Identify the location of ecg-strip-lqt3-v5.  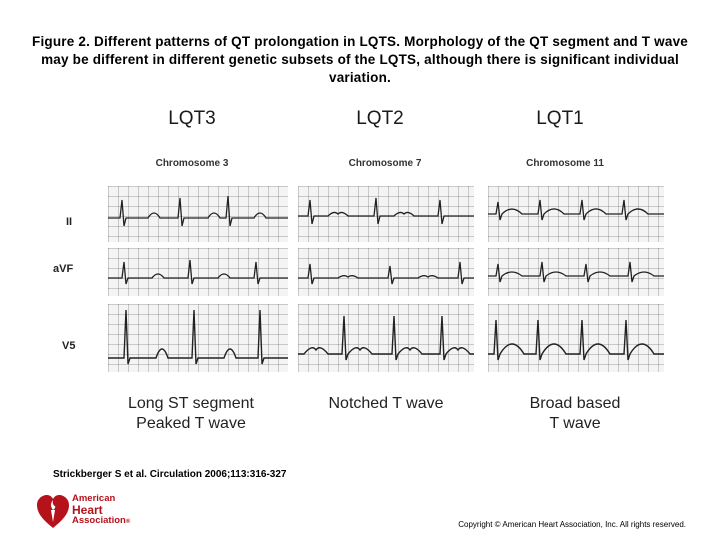
(198, 338).